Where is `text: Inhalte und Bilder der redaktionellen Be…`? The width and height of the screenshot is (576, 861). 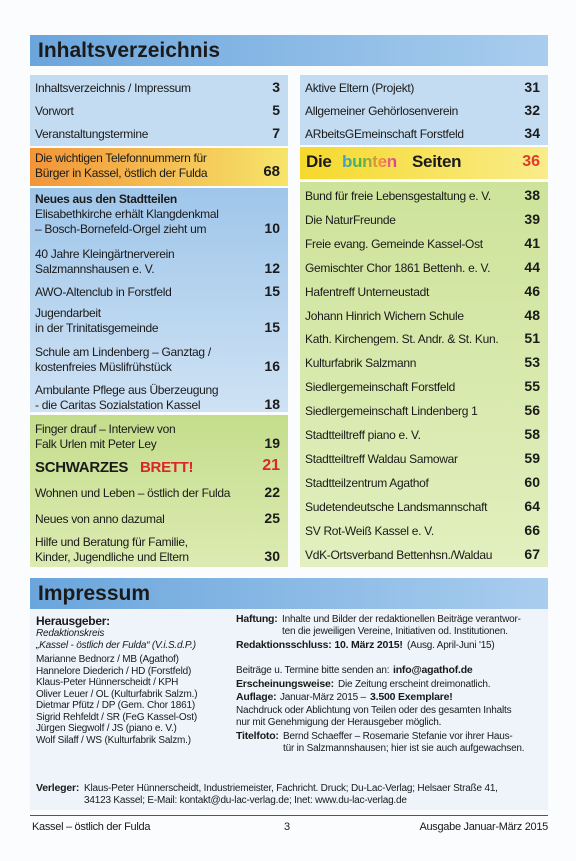
text: Inhalte und Bilder der redaktionellen Be… is located at coordinates (401, 619).